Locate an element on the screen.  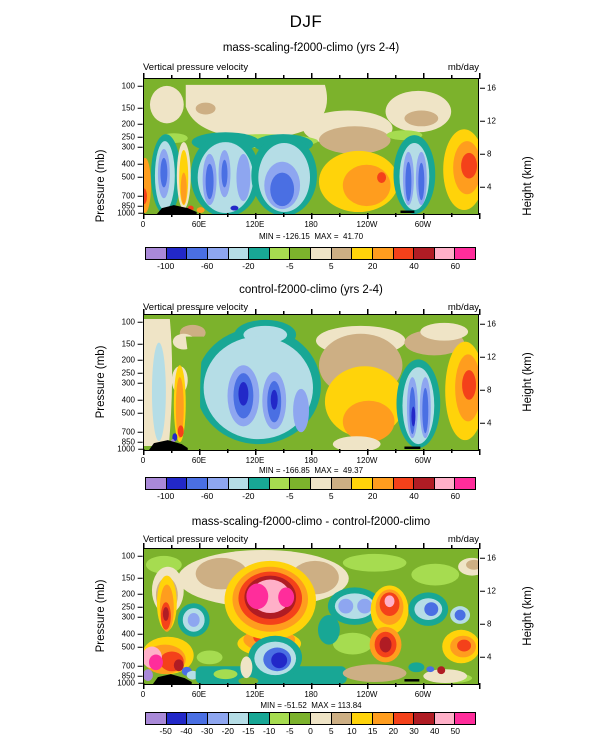
pressure-tick-label: 200 is located at coordinates (128, 594).